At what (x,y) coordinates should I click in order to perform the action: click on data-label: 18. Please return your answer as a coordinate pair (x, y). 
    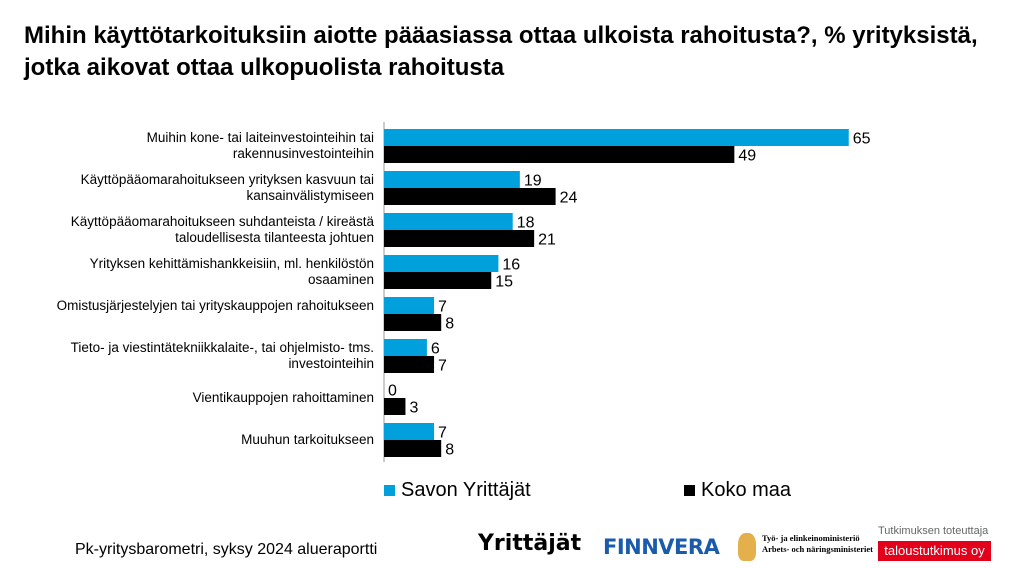
    Looking at the image, I should click on (526, 223).